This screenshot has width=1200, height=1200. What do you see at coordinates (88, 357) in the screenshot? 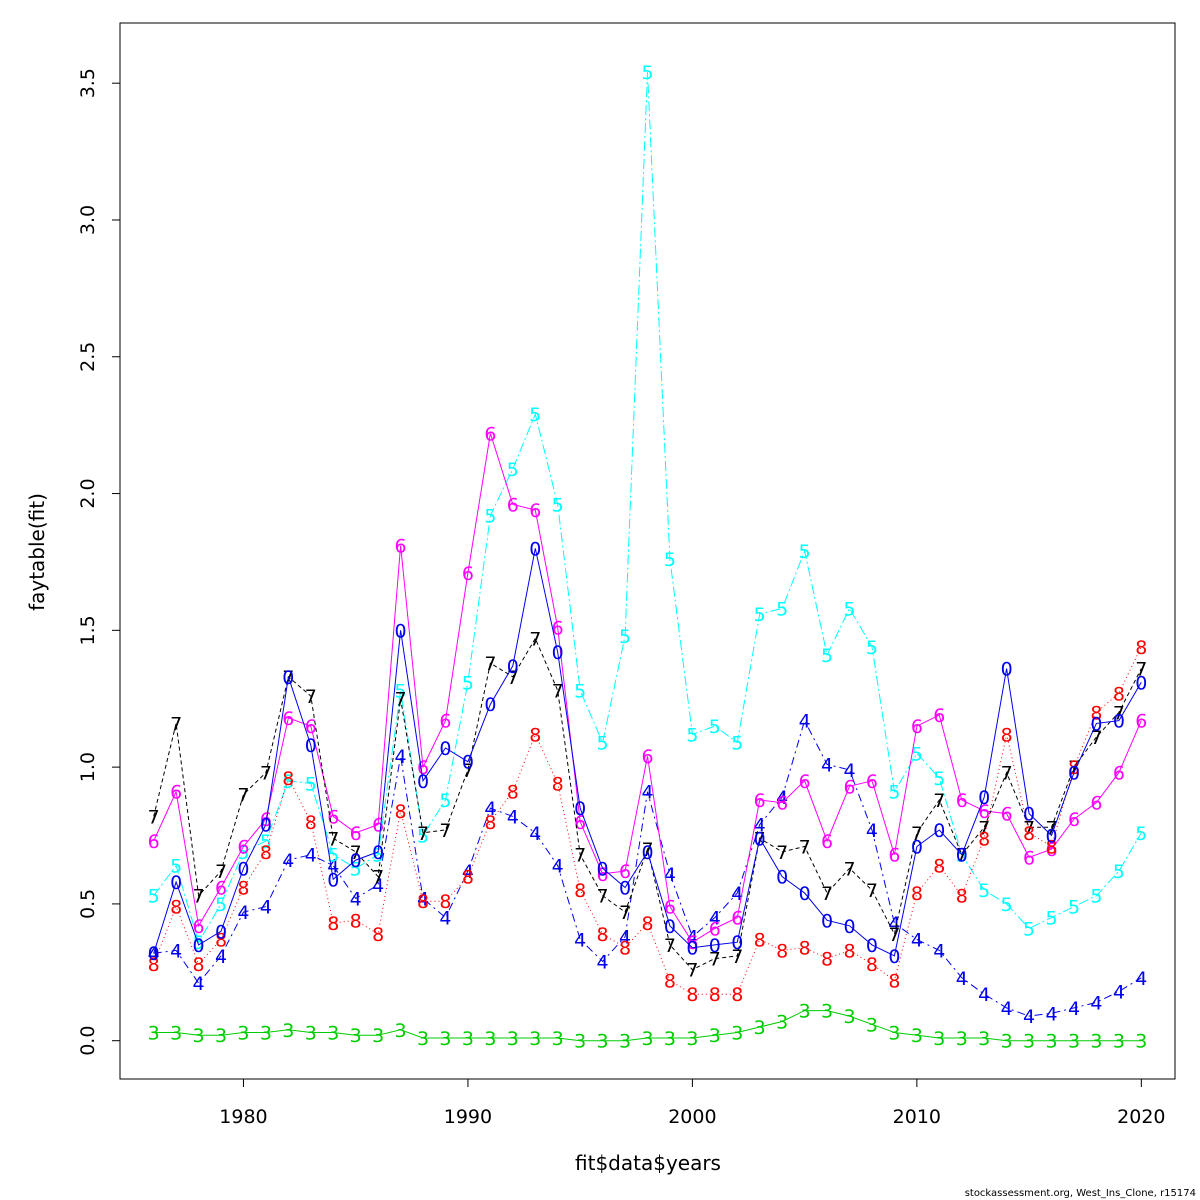
I see `y-tick-label: 2.5` at bounding box center [88, 357].